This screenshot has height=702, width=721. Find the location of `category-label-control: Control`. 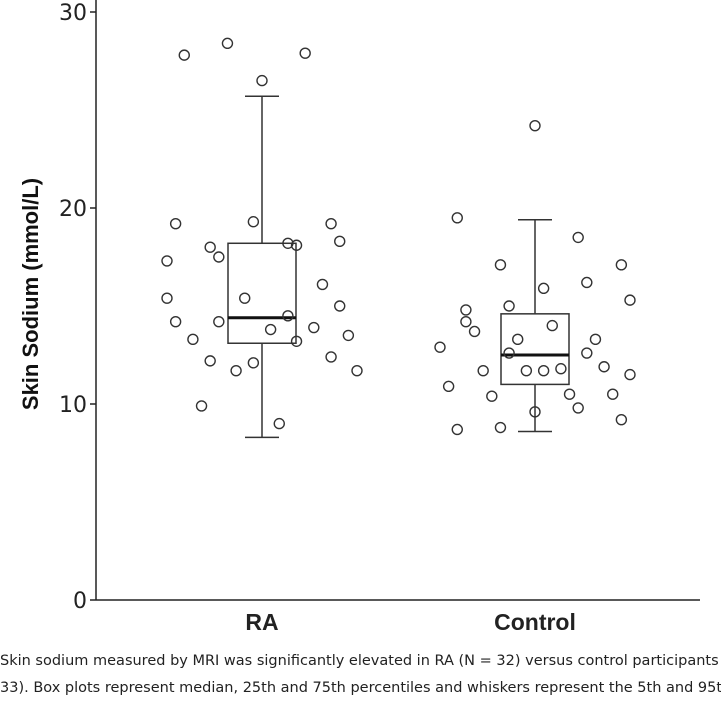

category-label-control: Control is located at coordinates (535, 622).